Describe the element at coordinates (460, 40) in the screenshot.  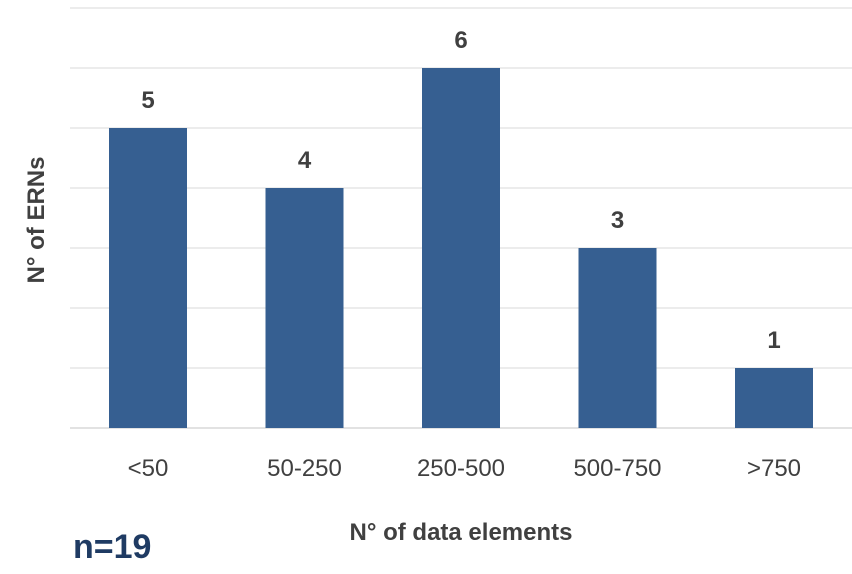
I see `data-label: 6` at that location.